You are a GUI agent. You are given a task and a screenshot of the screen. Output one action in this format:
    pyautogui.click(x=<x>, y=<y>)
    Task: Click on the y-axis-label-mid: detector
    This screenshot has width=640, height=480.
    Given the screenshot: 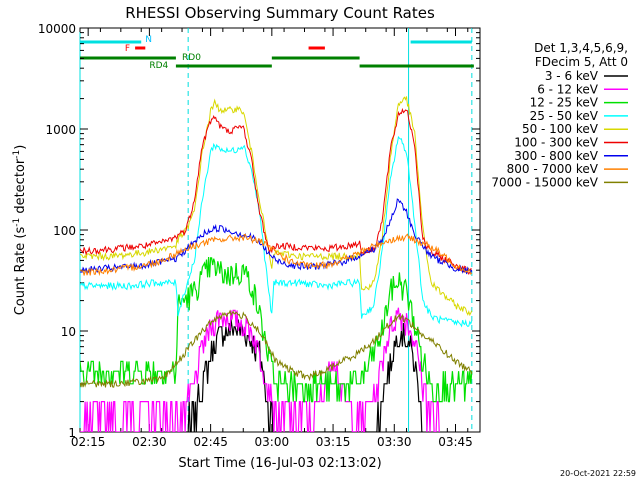 What is the action you would take?
    pyautogui.click(x=20, y=188)
    